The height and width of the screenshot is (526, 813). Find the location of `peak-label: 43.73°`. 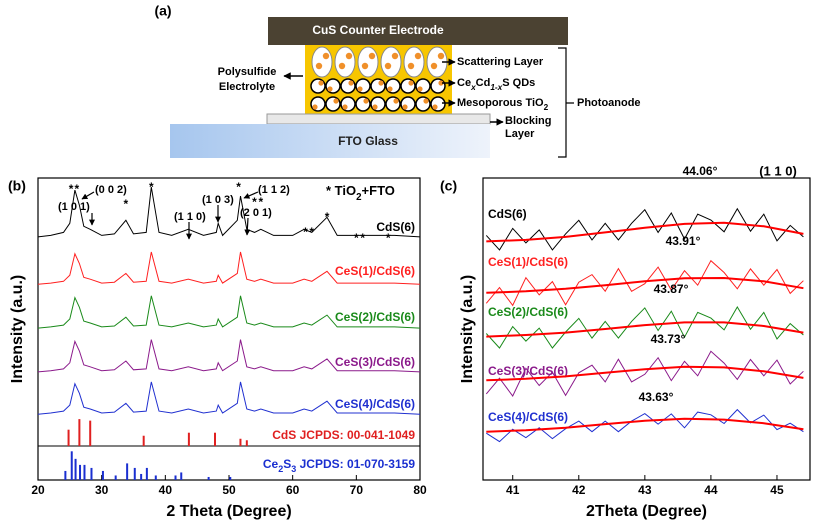

peak-label: 43.73° is located at coordinates (668, 339).